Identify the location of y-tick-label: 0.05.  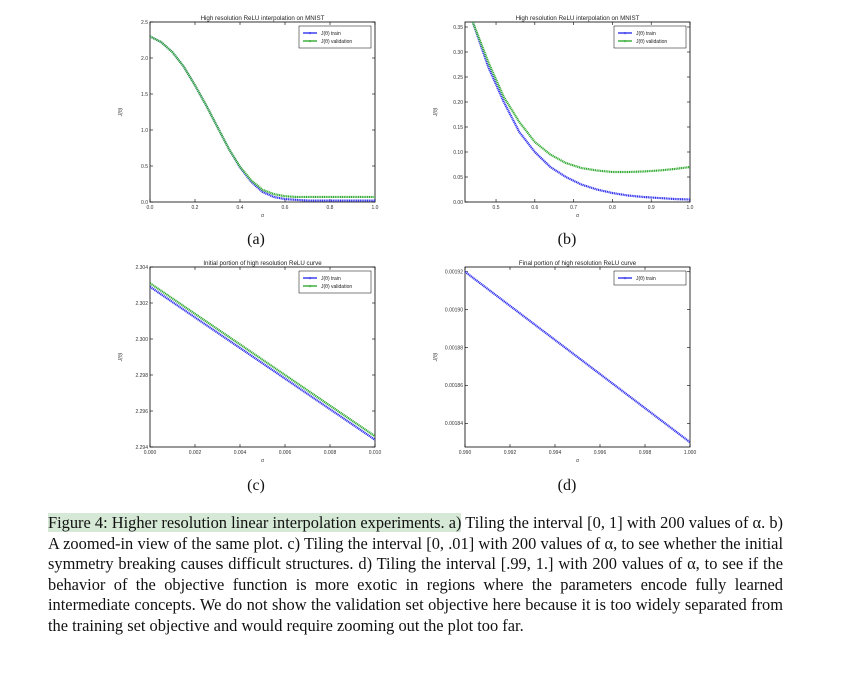
(458, 178).